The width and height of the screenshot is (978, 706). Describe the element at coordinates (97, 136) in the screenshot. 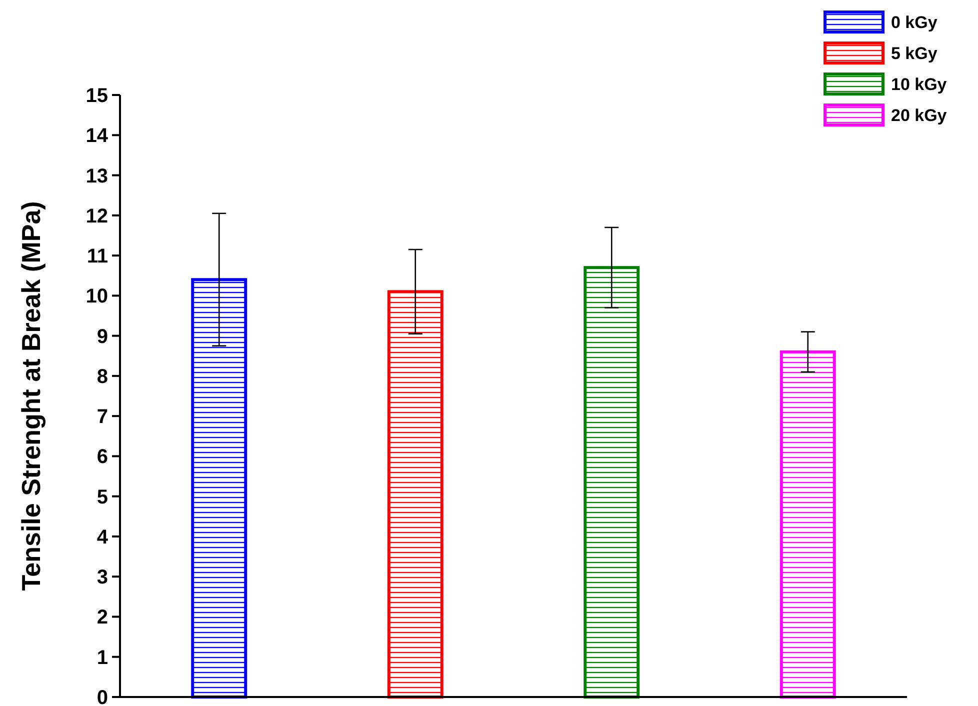

I see `y-tick-label: 14` at that location.